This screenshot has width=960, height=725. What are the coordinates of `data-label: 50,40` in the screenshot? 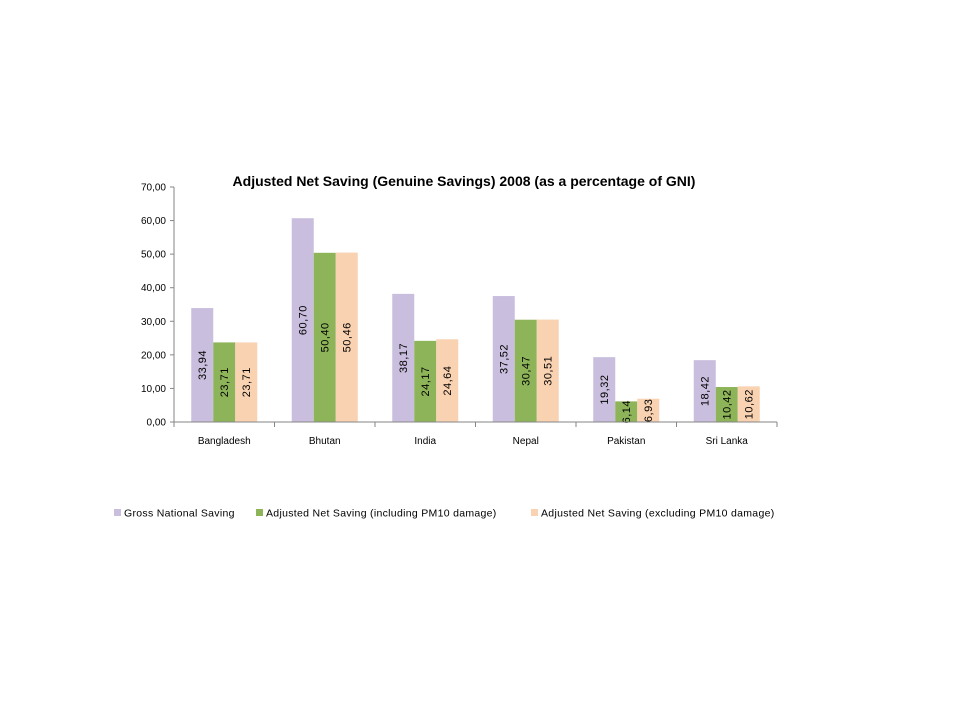 It's located at (326, 337).